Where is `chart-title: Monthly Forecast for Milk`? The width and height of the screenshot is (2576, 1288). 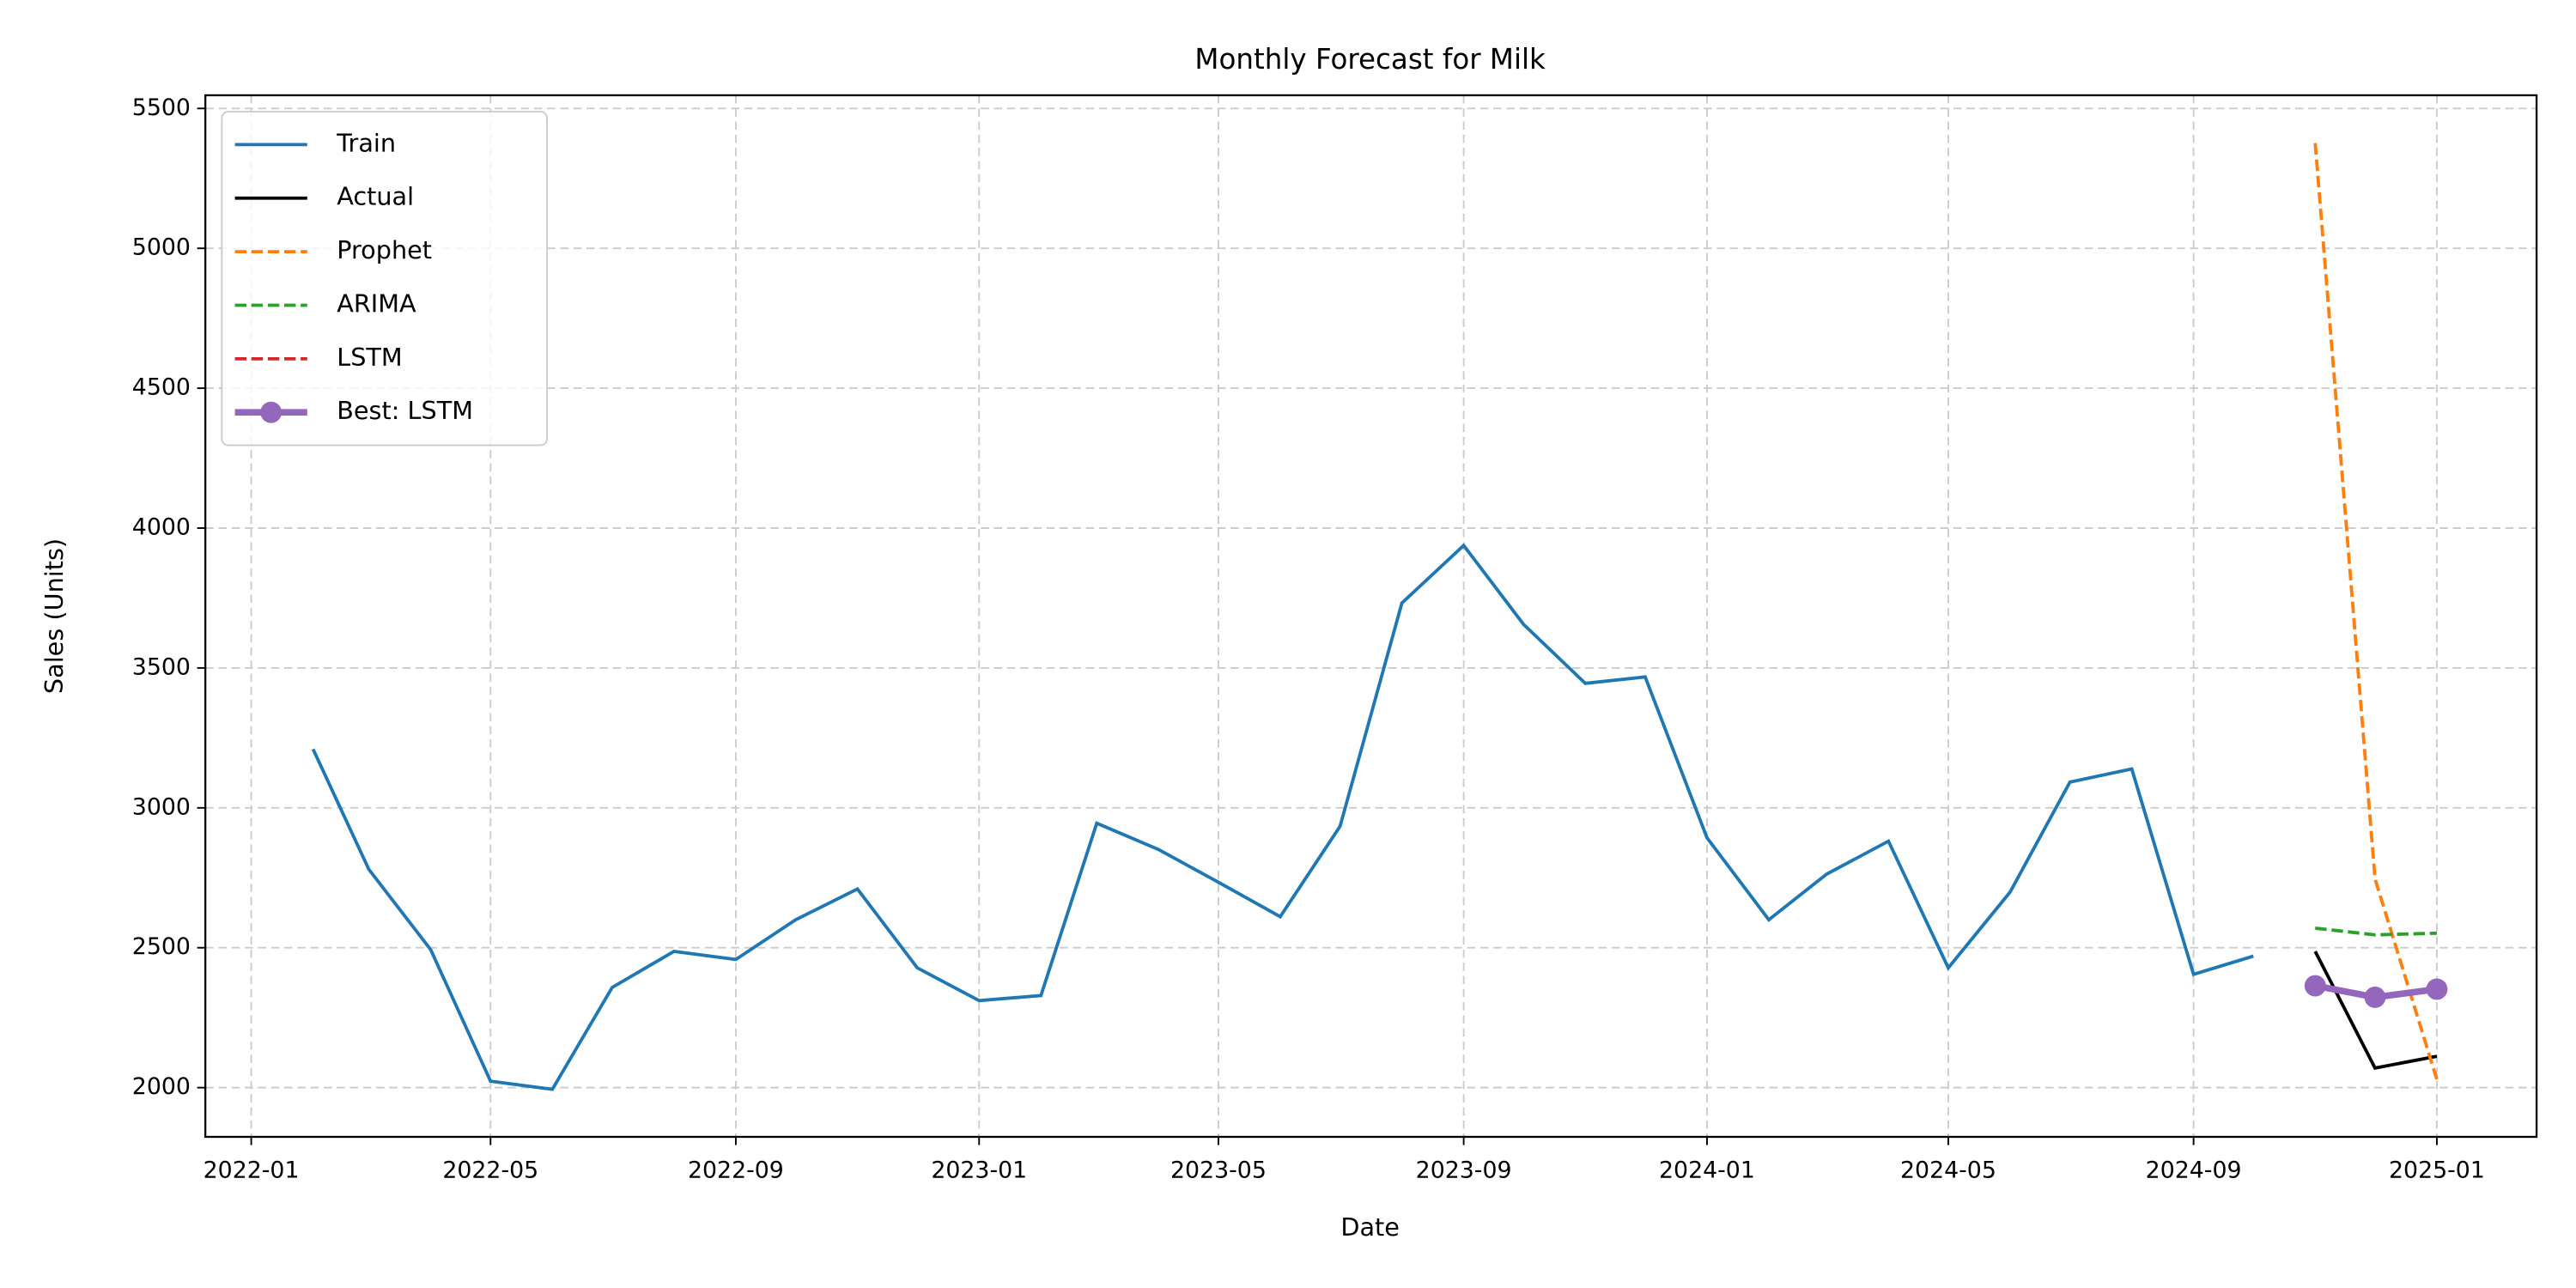 chart-title: Monthly Forecast for Milk is located at coordinates (1370, 59).